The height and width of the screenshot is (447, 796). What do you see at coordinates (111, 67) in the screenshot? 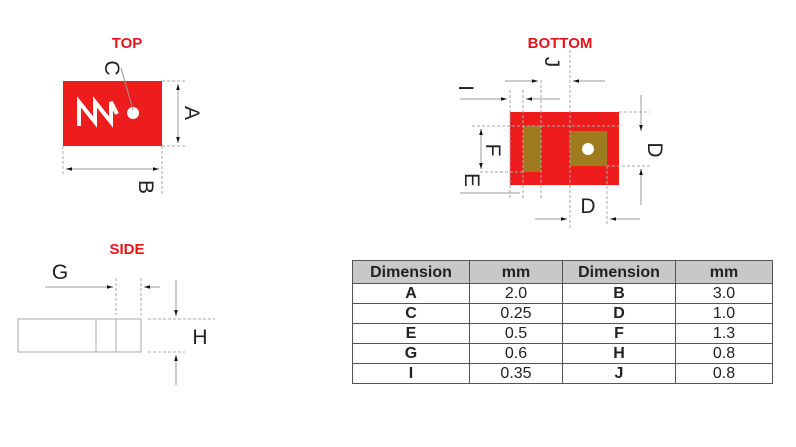
I see `label-c: C` at bounding box center [111, 67].